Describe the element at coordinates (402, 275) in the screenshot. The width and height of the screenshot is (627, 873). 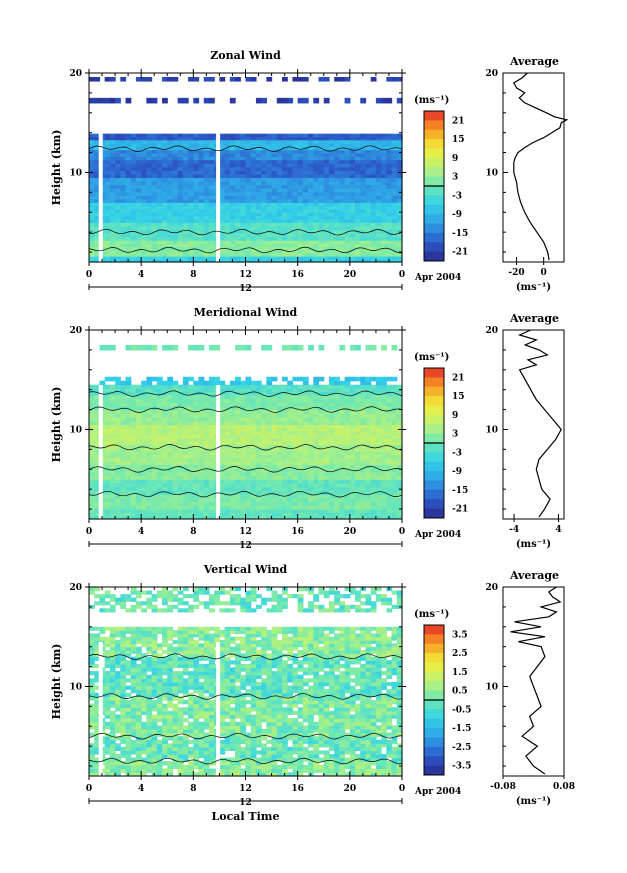
I see `x-tick-label: 0` at that location.